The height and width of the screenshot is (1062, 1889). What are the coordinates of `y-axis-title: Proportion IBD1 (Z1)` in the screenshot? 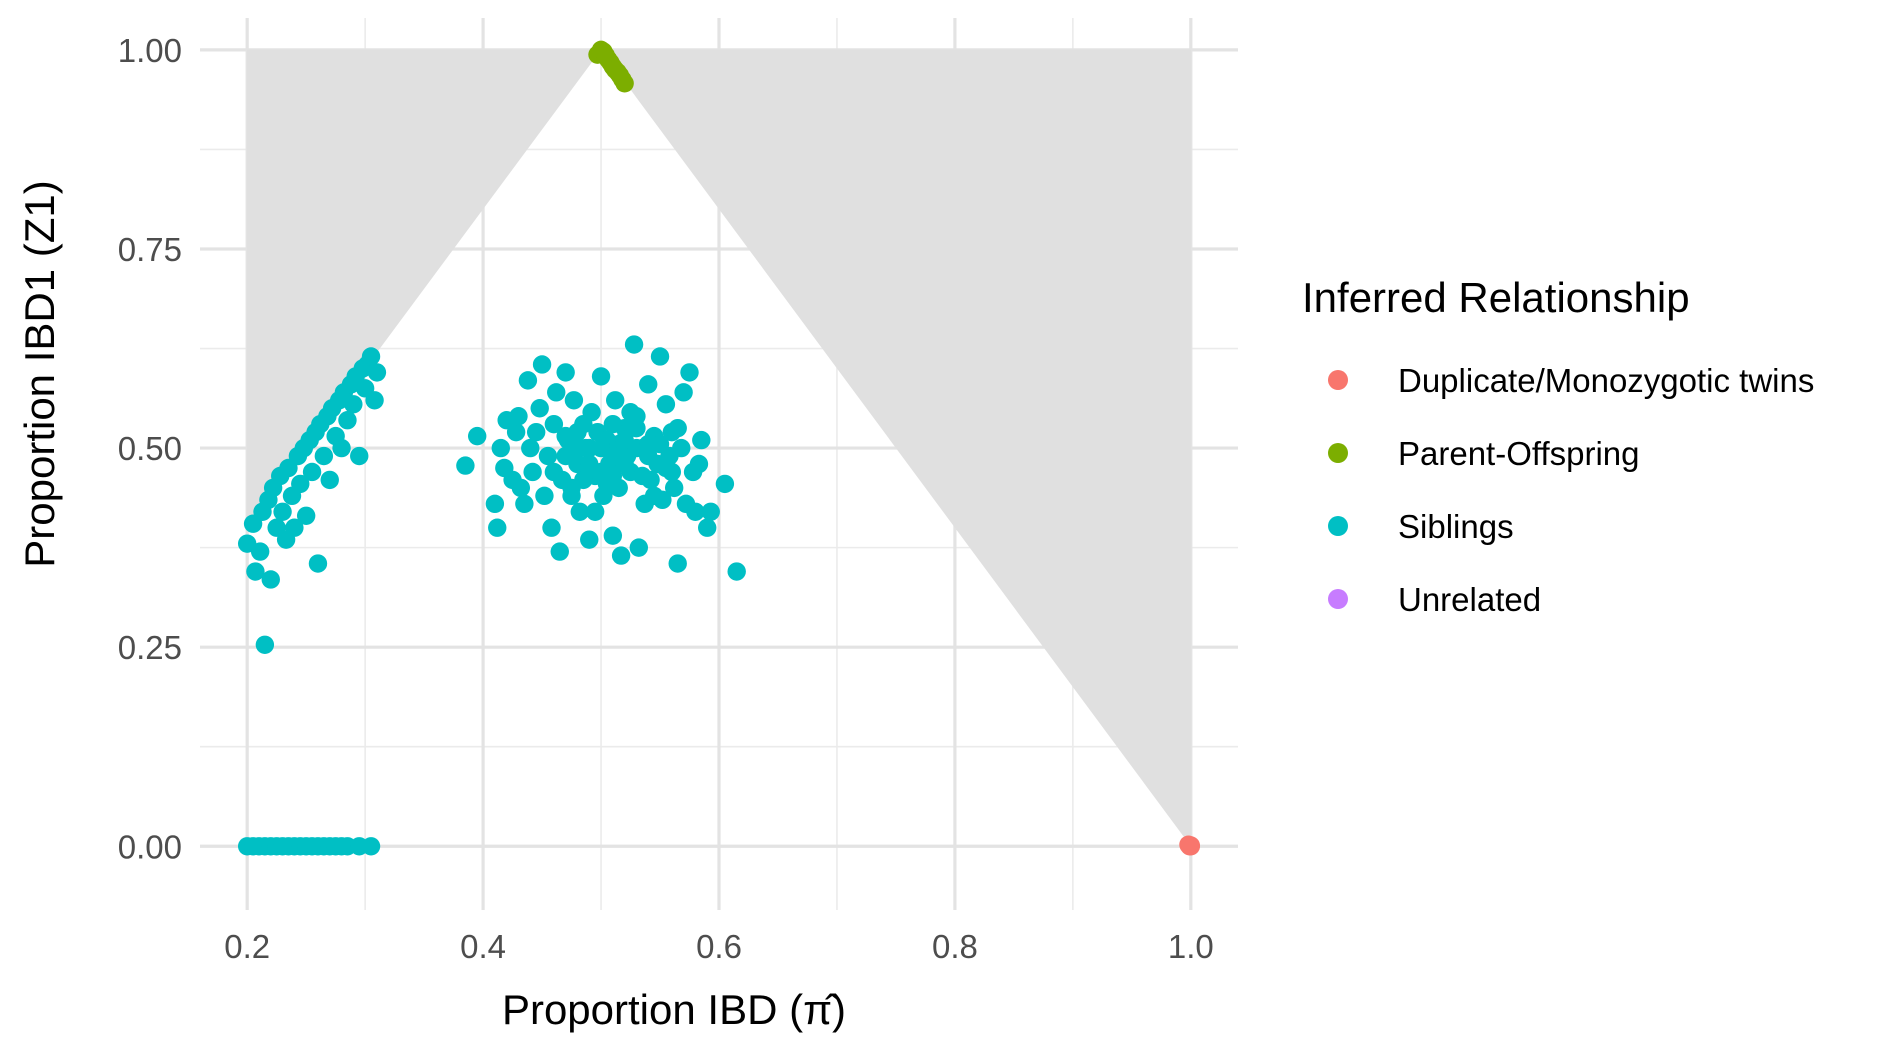 It's located at (39, 373).